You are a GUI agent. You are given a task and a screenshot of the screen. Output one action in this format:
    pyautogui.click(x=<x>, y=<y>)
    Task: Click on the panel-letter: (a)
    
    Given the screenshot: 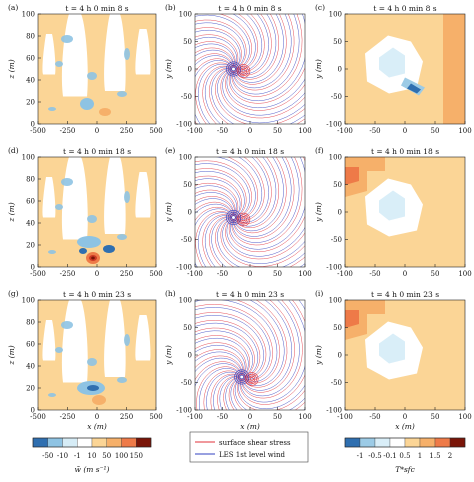 What is the action you would take?
    pyautogui.click(x=13, y=7)
    